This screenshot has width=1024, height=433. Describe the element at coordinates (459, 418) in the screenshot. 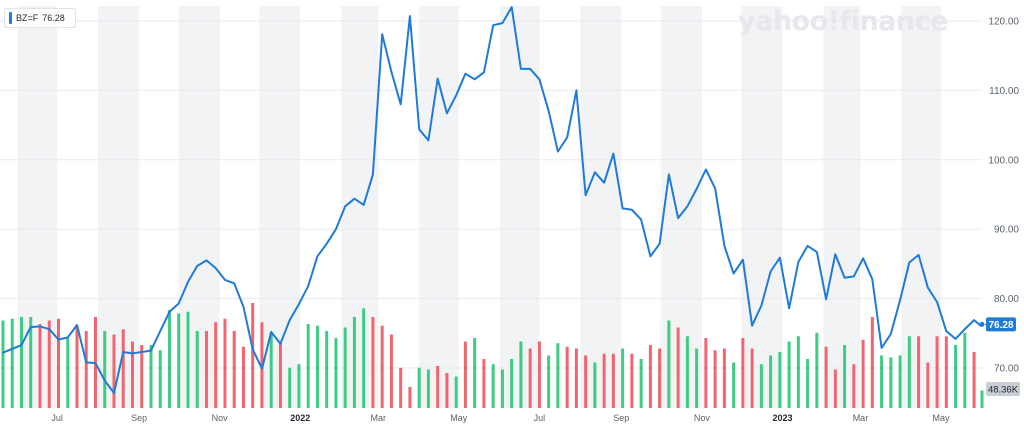

I see `x-tick-label: May` at that location.